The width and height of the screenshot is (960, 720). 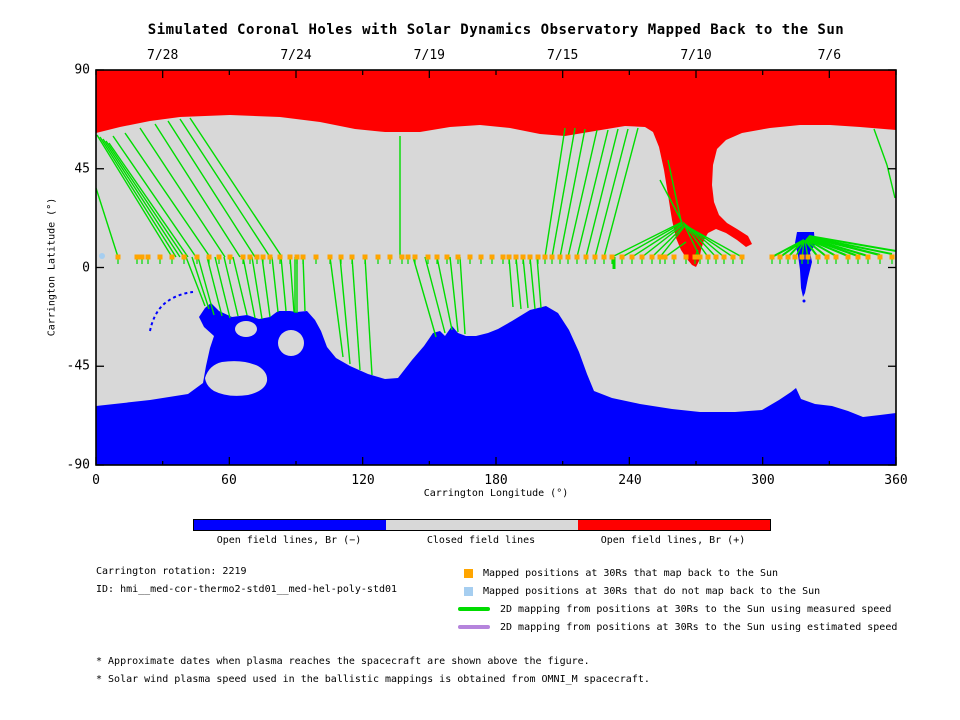 What do you see at coordinates (829, 55) in the screenshot?
I see `date-tick-label: 7/6` at bounding box center [829, 55].